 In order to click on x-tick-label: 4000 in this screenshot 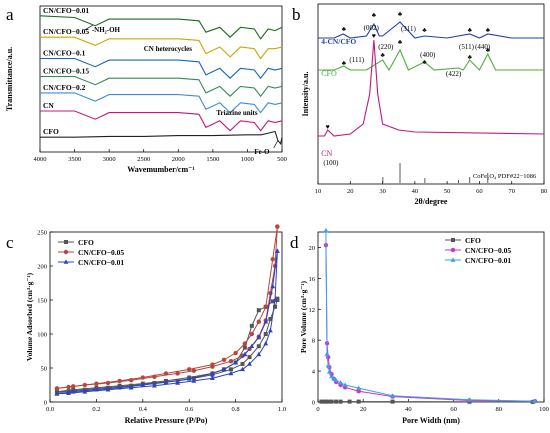, I will do `click(40, 159)`.